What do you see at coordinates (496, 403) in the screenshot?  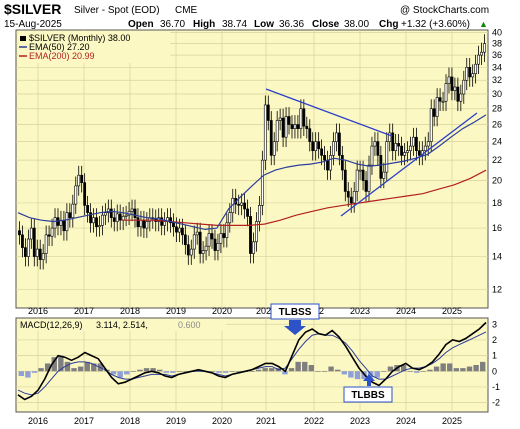 I see `macd-y-tick-label: -2` at bounding box center [496, 403].